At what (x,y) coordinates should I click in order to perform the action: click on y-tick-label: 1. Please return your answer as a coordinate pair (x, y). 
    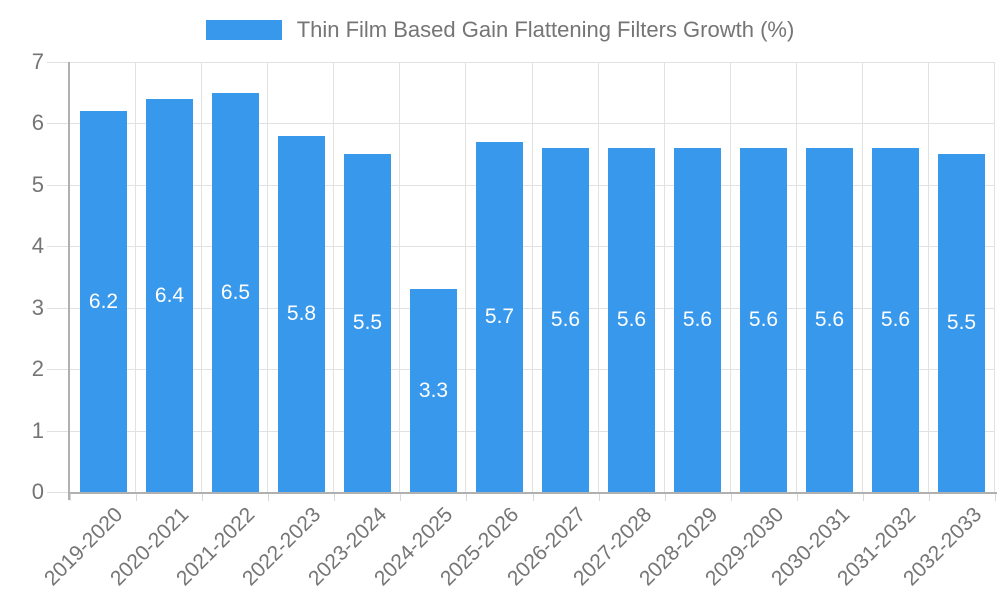
    Looking at the image, I should click on (37, 430).